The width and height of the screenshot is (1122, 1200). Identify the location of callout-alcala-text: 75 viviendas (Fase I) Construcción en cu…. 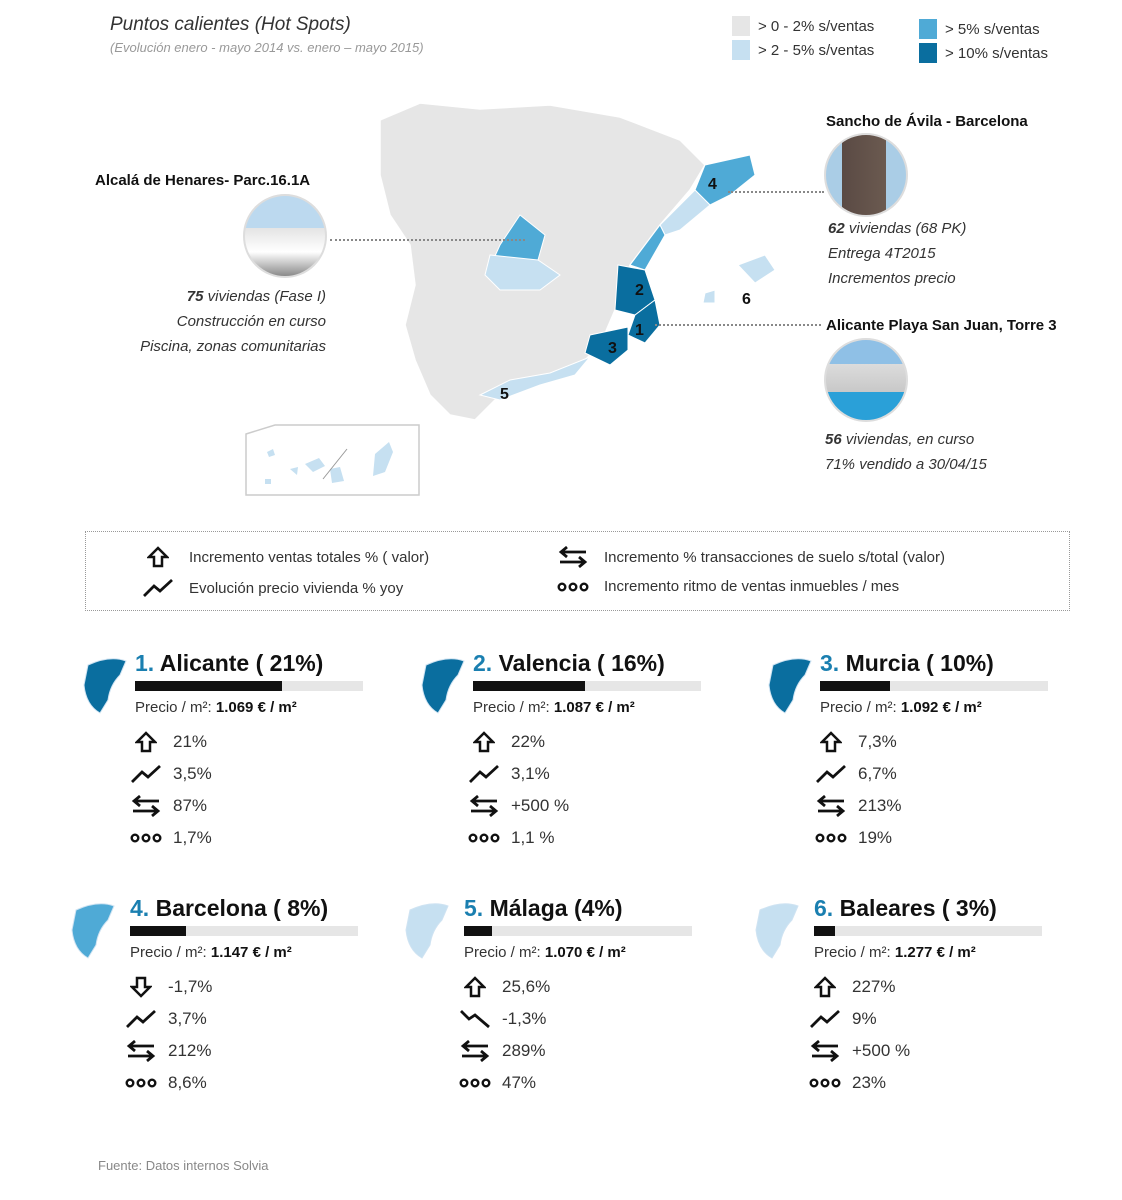
(213, 321).